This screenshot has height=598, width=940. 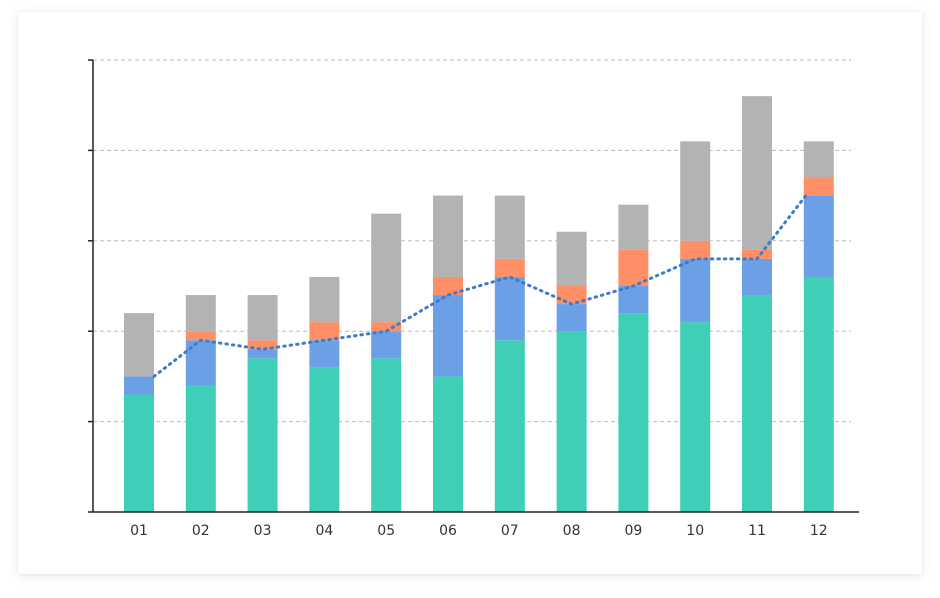 What do you see at coordinates (139, 453) in the screenshot?
I see `bar-segment-01-s1` at bounding box center [139, 453].